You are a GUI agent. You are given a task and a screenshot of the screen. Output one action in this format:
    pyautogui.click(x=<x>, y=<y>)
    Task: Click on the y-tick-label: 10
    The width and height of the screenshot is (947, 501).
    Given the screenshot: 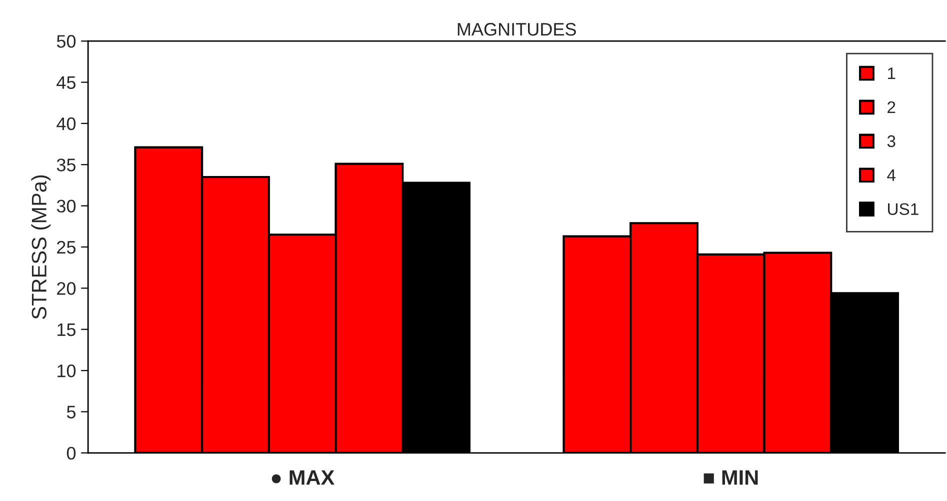 What is the action you would take?
    pyautogui.click(x=67, y=371)
    